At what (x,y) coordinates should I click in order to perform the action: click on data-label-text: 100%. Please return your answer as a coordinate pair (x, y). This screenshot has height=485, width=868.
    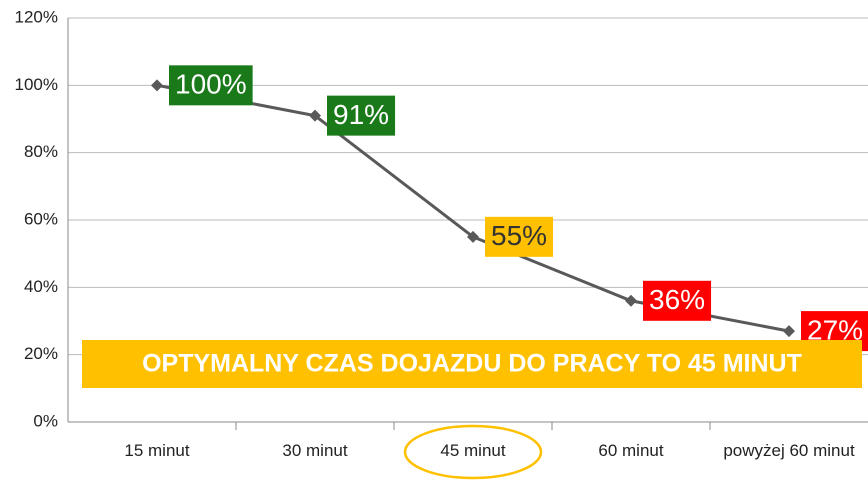
    Looking at the image, I should click on (211, 84).